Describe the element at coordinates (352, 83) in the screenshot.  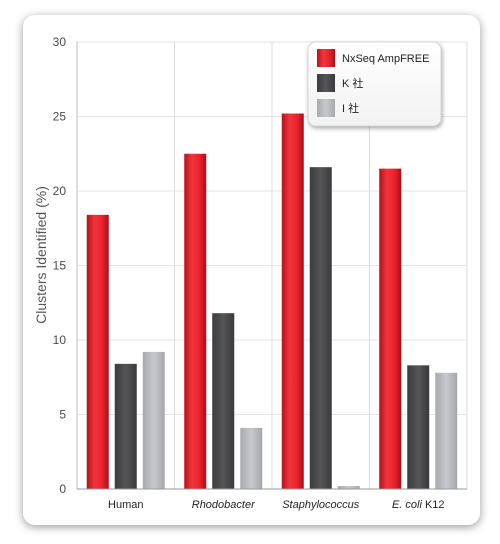
I see `legend-label: K 社` at that location.